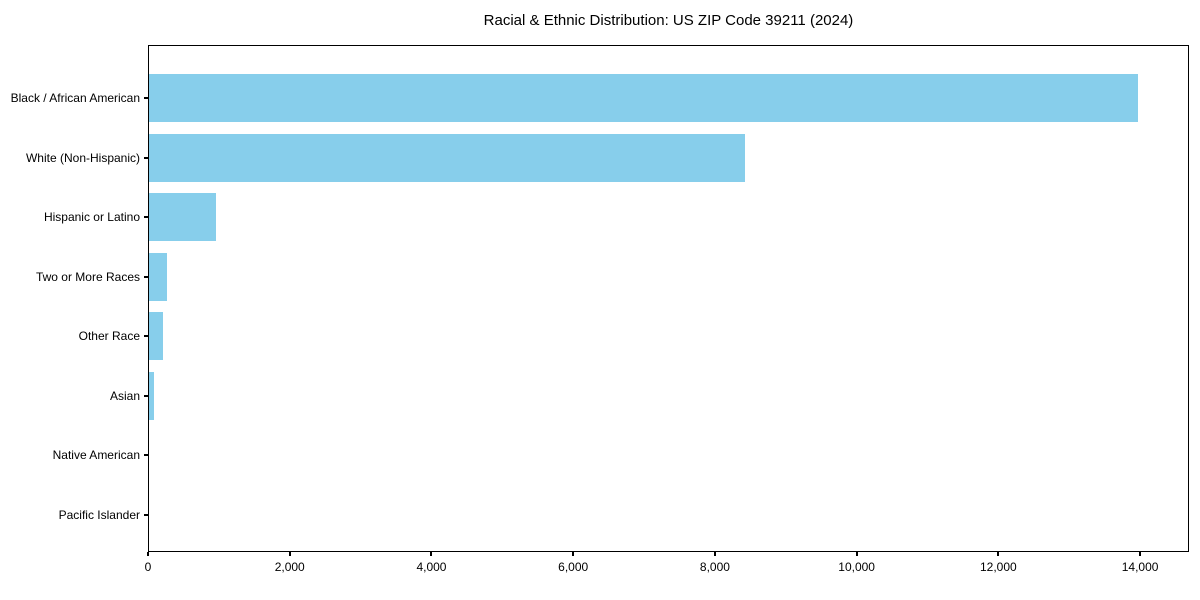 This screenshot has height=600, width=1200. What do you see at coordinates (1140, 567) in the screenshot?
I see `x-tick-label: 14,000` at bounding box center [1140, 567].